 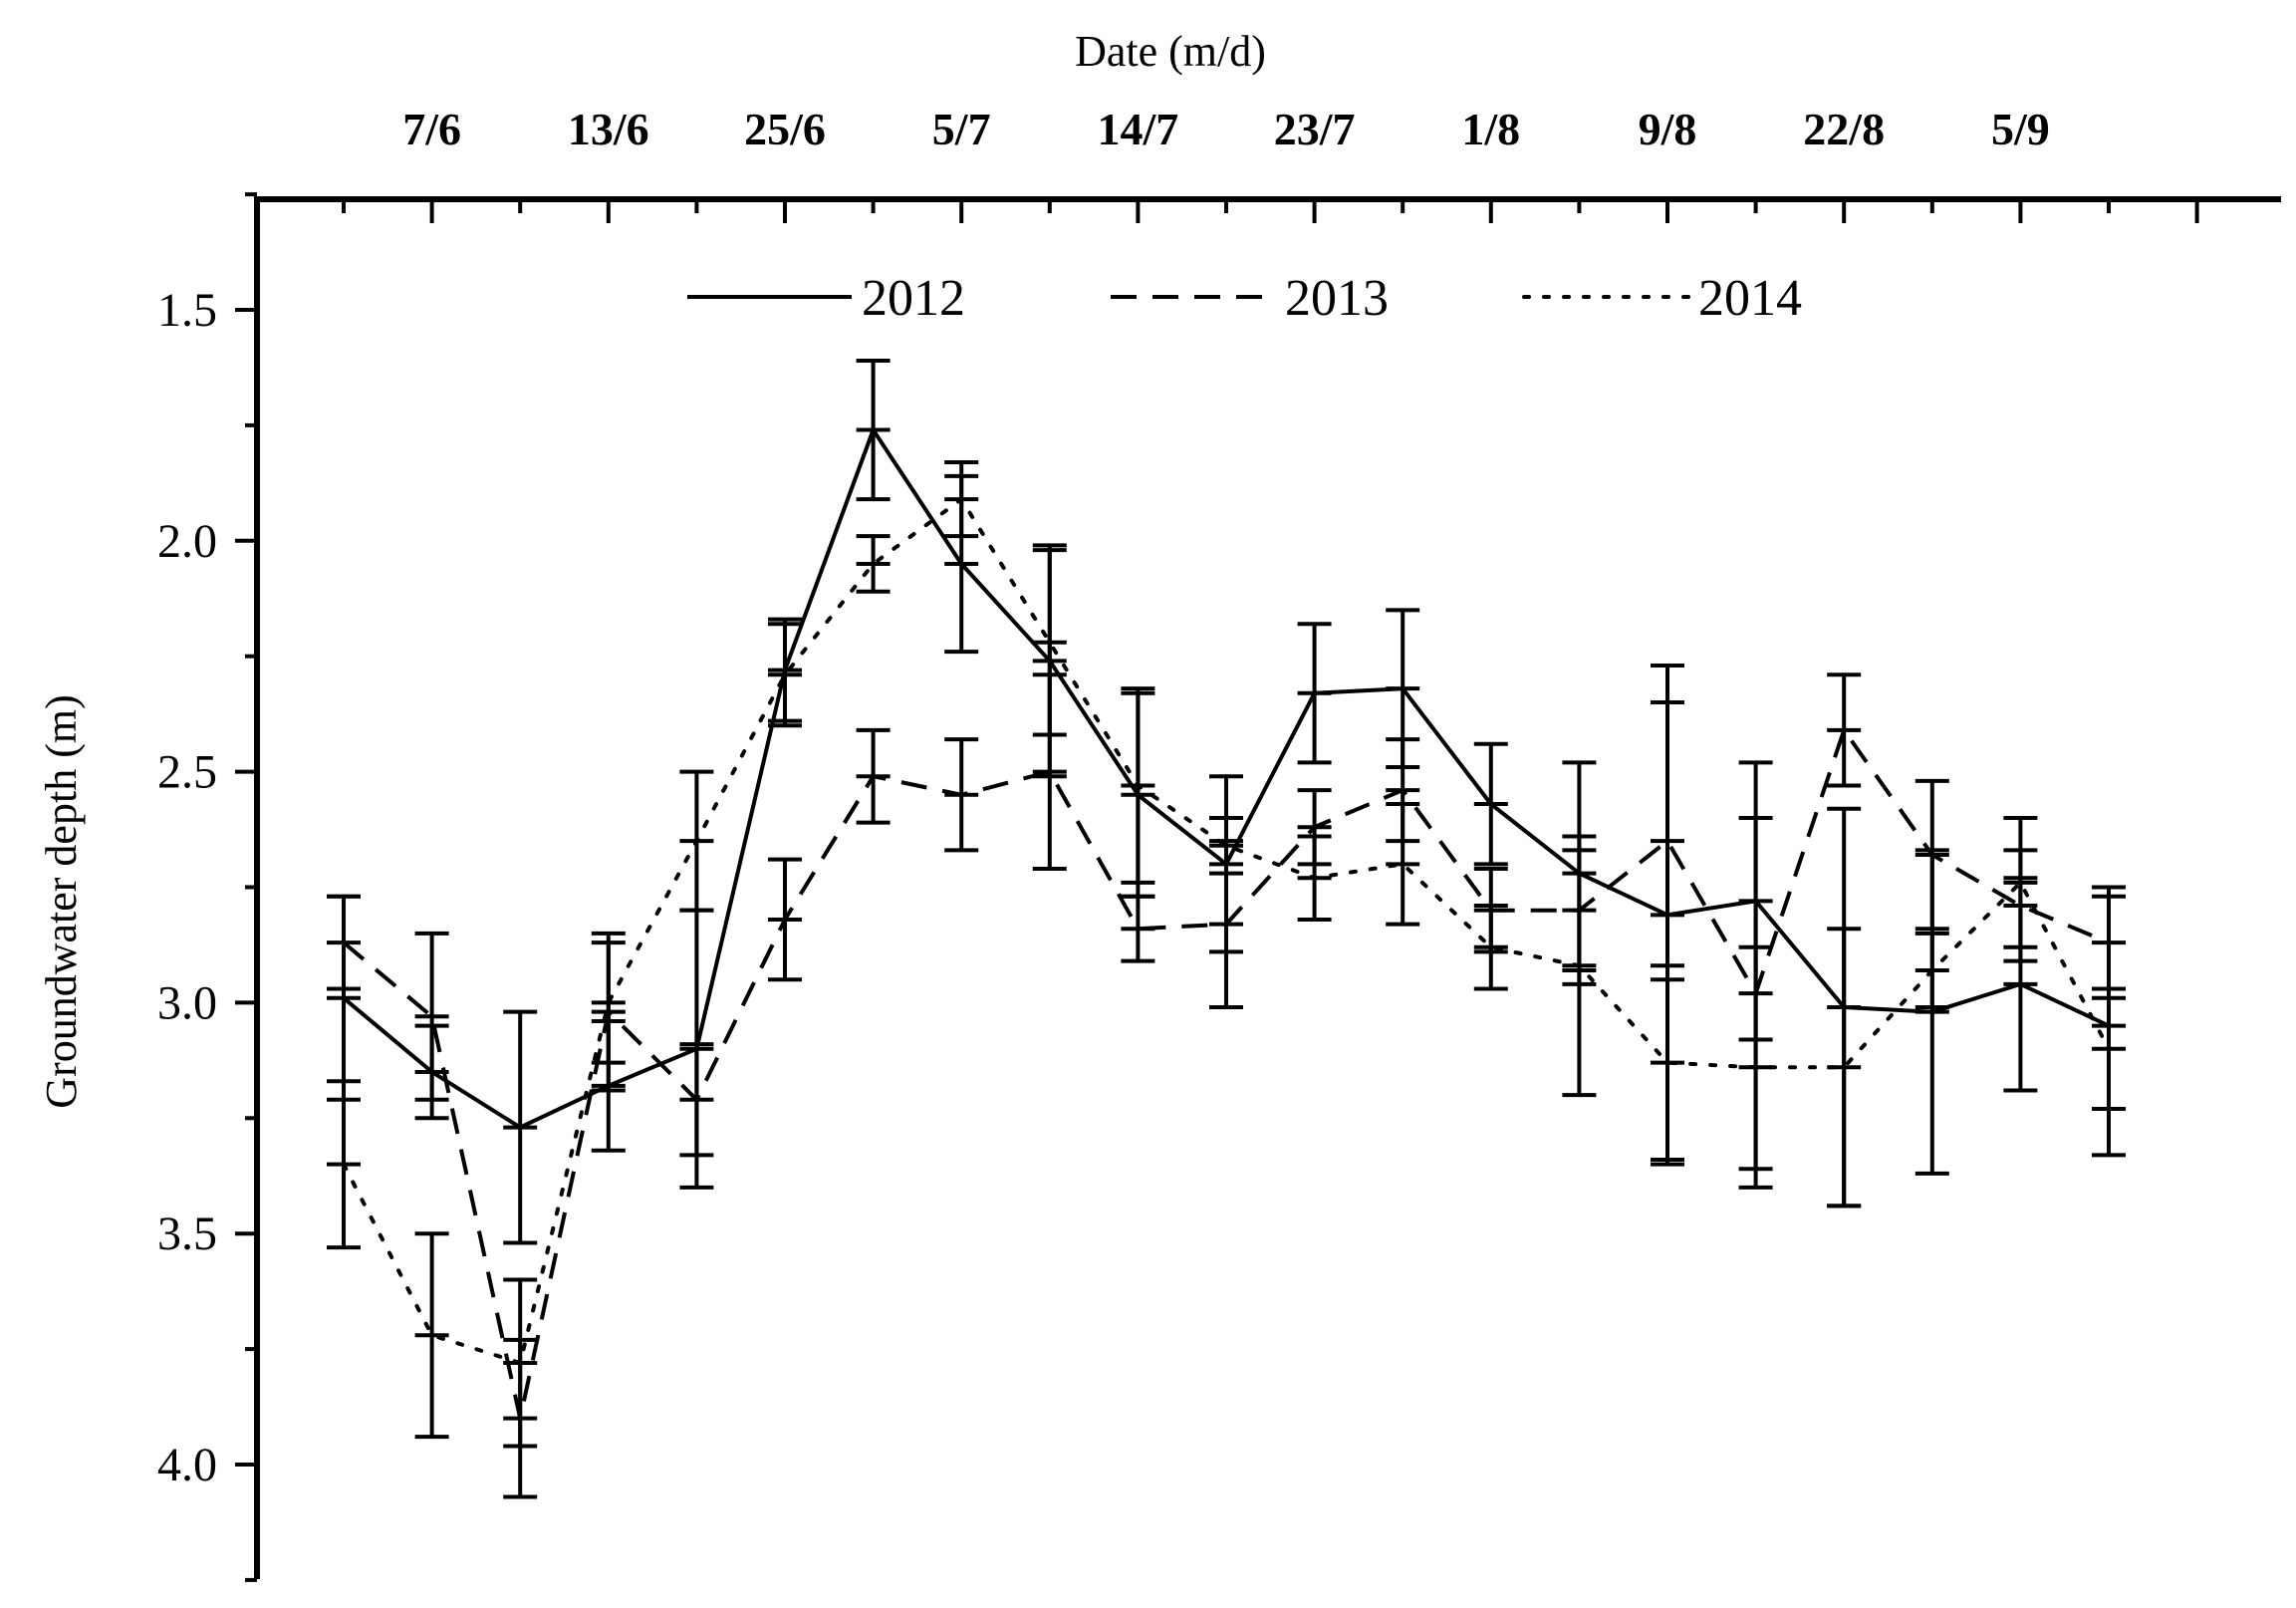 I want to click on y-tick-label: 4.0, so click(x=187, y=1465).